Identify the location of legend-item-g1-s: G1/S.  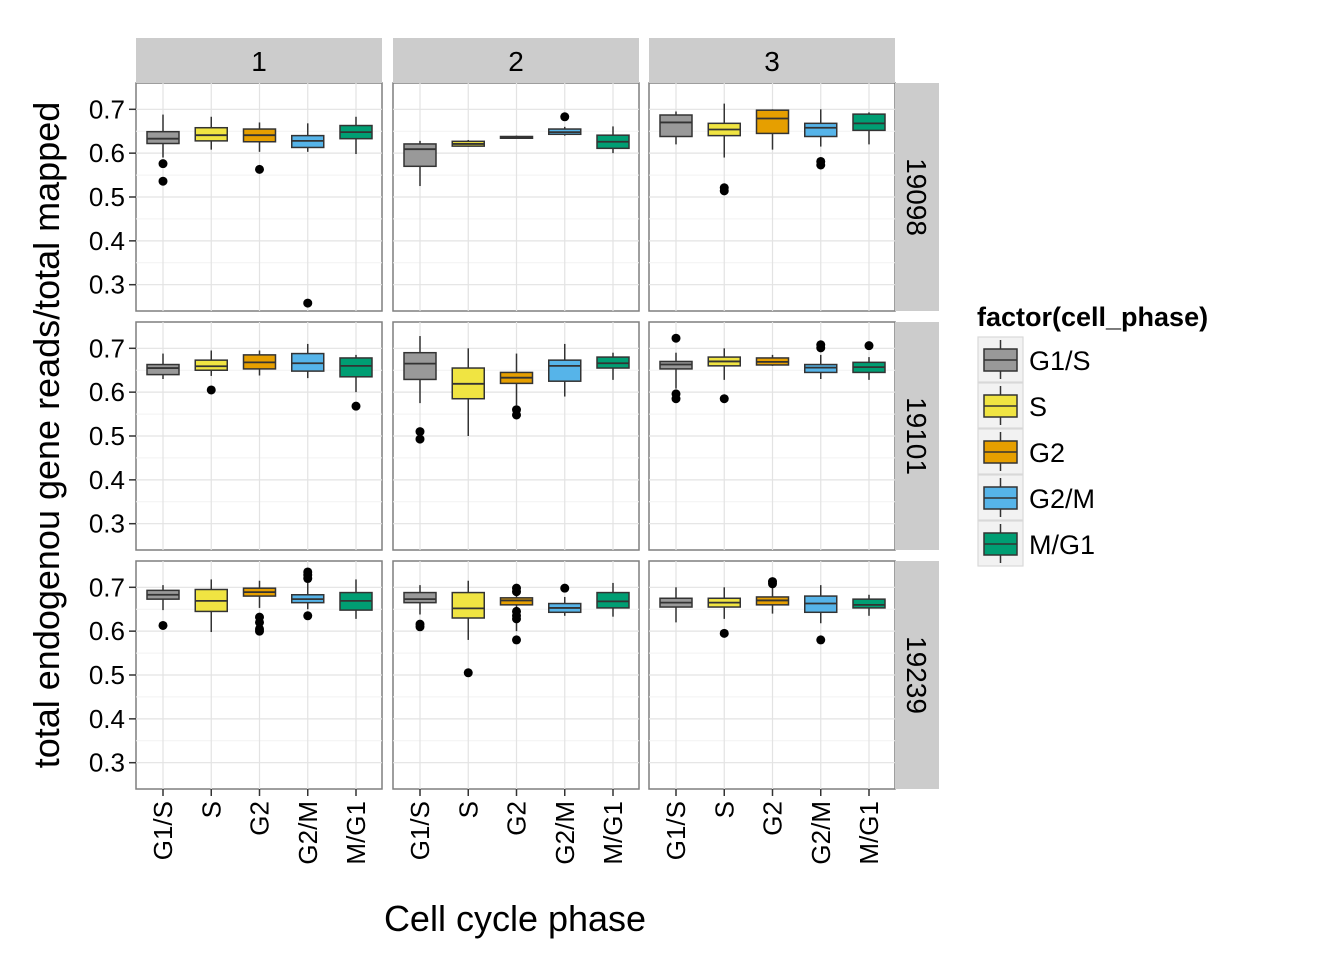
(1034, 359).